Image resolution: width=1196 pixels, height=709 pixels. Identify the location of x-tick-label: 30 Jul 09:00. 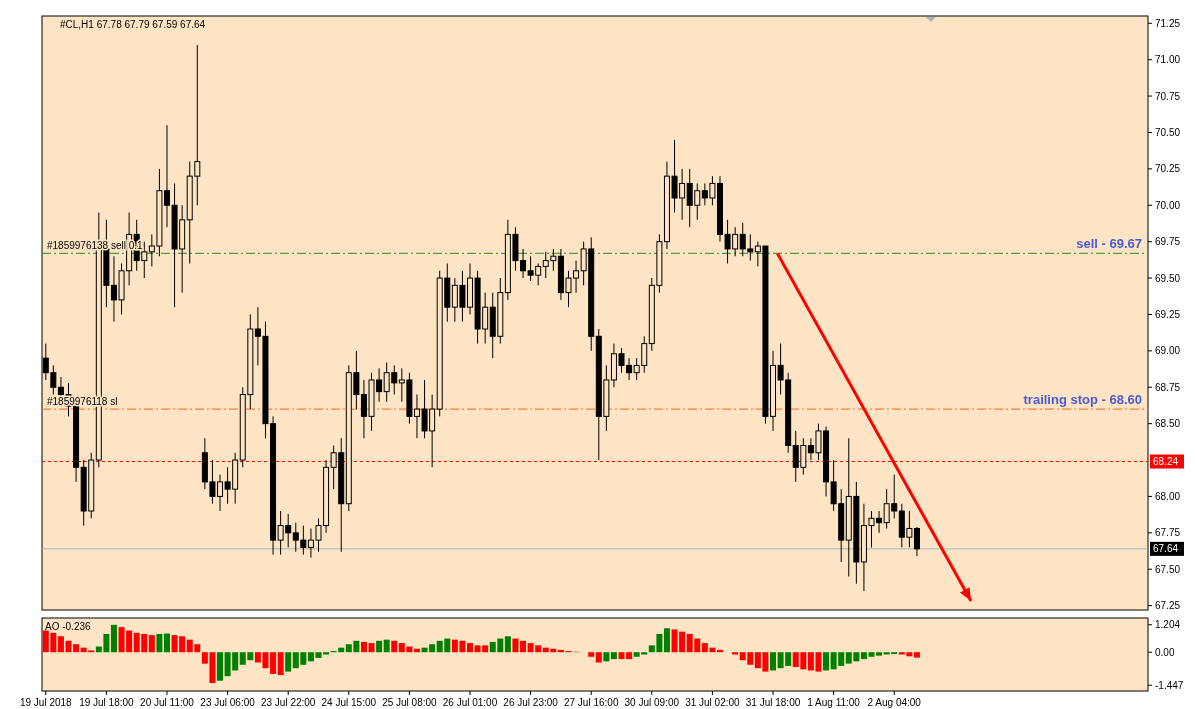
(652, 702).